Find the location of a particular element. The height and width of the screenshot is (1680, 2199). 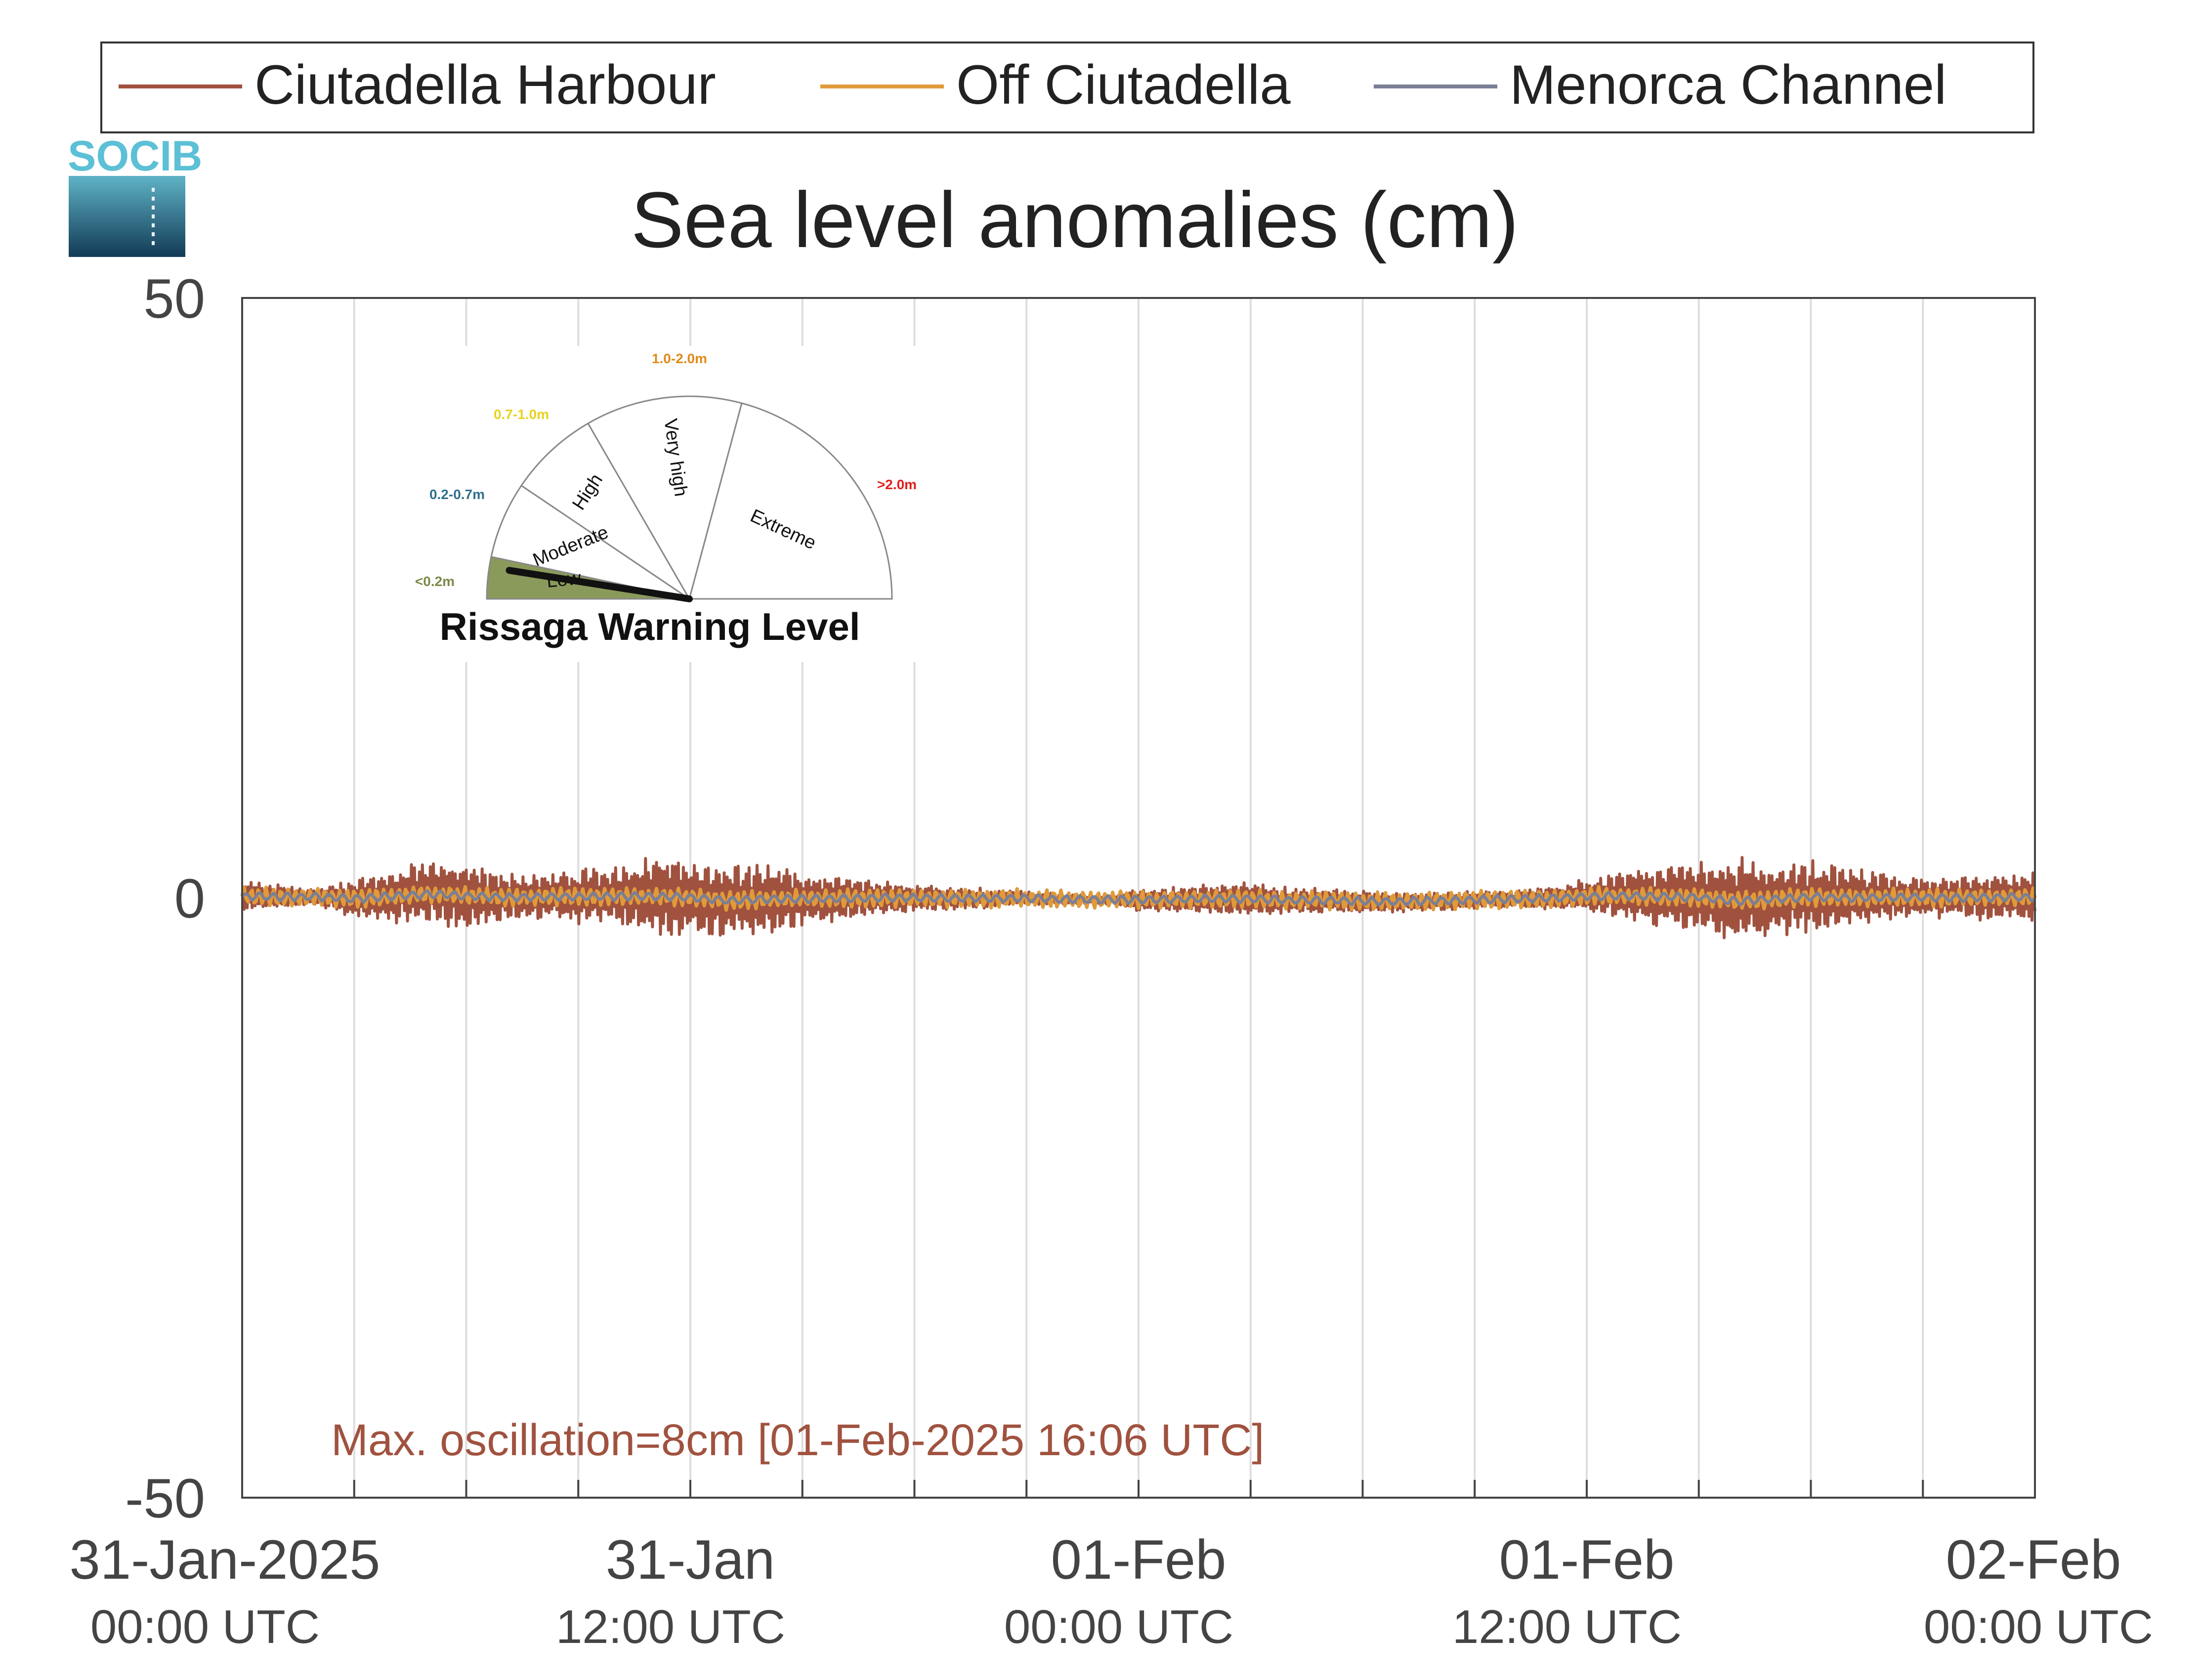

series-line is located at coordinates (1138, 898).